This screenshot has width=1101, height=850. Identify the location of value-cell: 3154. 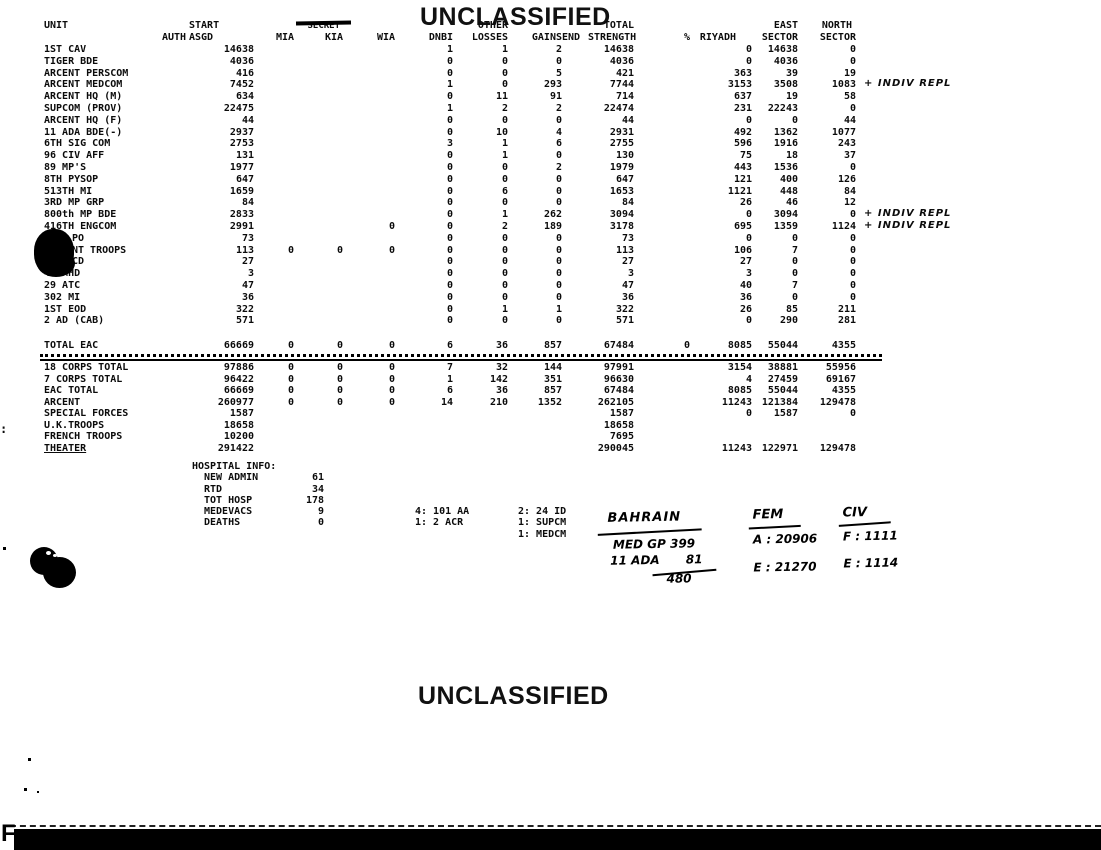
(739, 367).